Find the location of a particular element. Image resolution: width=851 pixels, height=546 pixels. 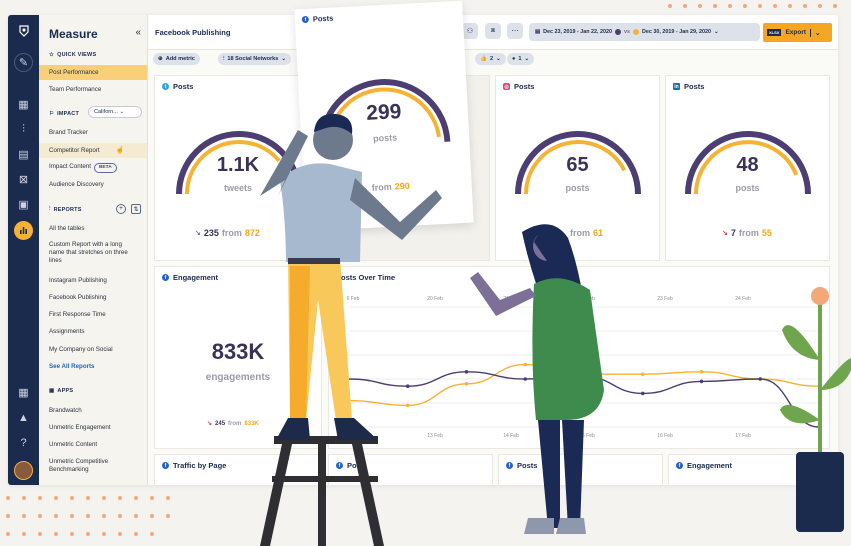

sidebar-item-facebook-publishing: Facebook Publishing is located at coordinates (78, 297).